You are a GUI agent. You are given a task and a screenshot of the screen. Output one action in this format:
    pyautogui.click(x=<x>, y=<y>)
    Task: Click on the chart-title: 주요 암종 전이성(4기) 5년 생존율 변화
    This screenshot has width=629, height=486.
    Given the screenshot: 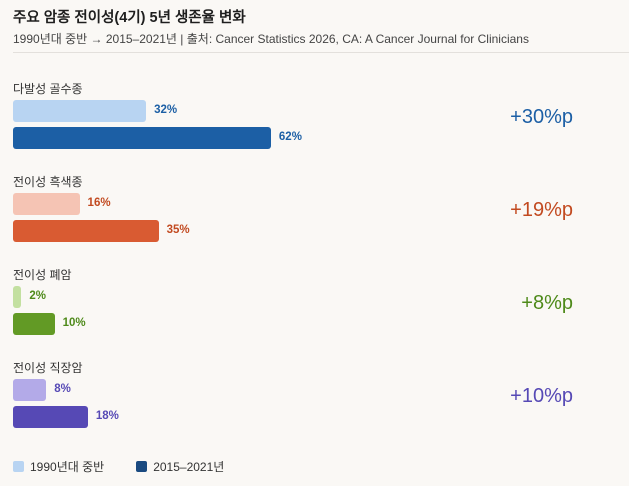 What is the action you would take?
    pyautogui.click(x=129, y=18)
    